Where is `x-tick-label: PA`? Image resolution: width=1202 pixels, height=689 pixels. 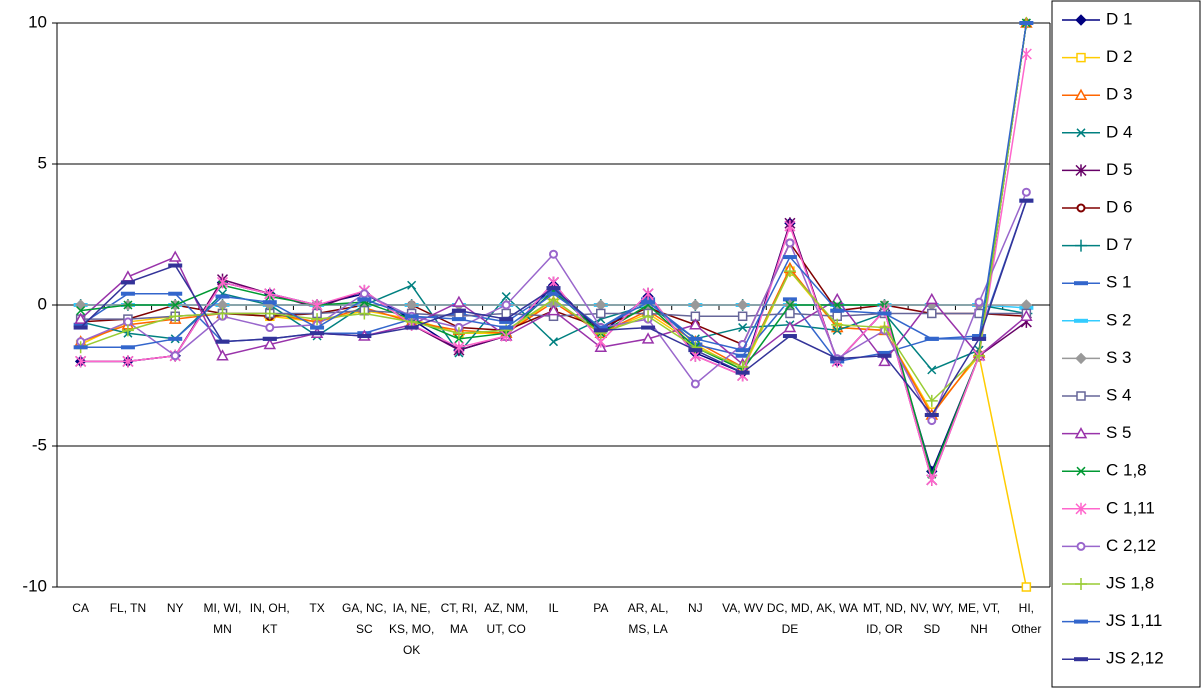 x-tick-label: PA is located at coordinates (601, 608).